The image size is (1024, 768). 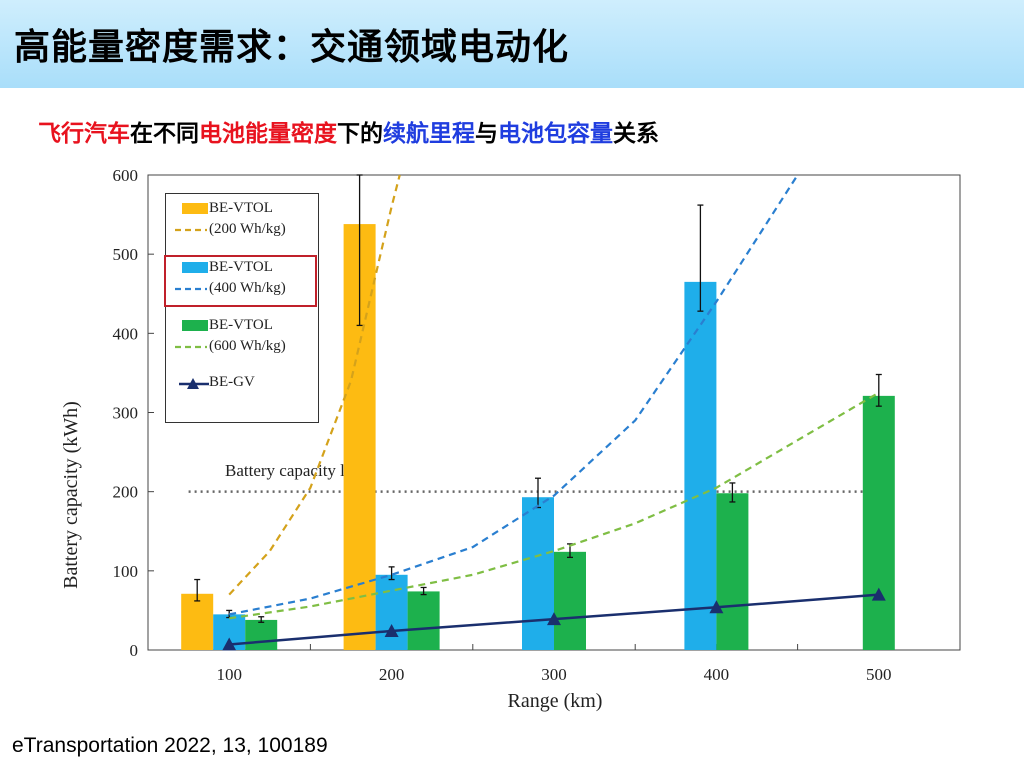 I want to click on title-bar: 高能量密度需求：交通领域电动化, so click(x=512, y=44).